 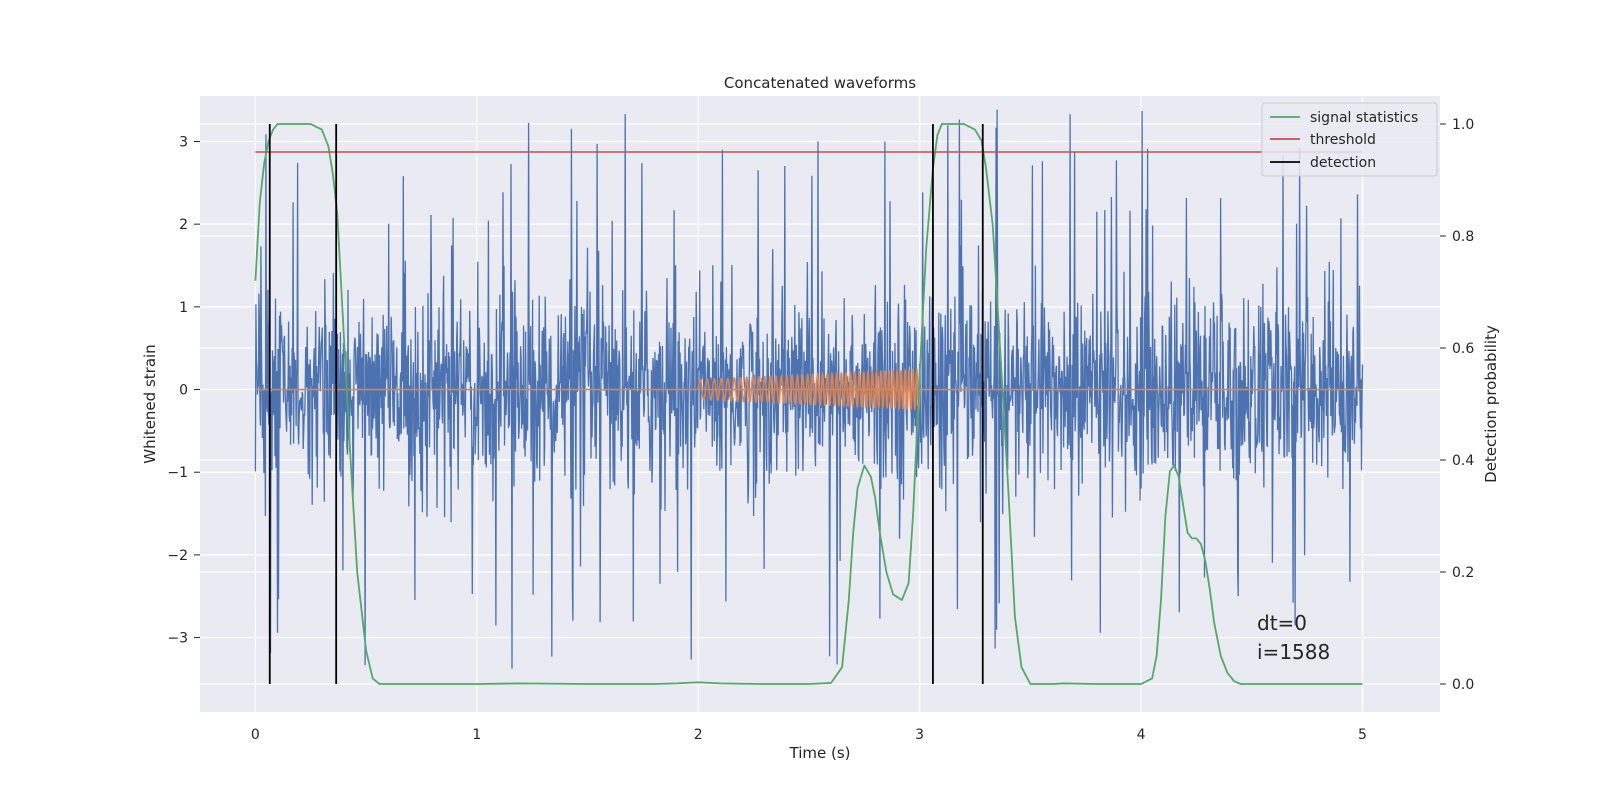 I want to click on y-tick-label: 2, so click(x=183, y=225).